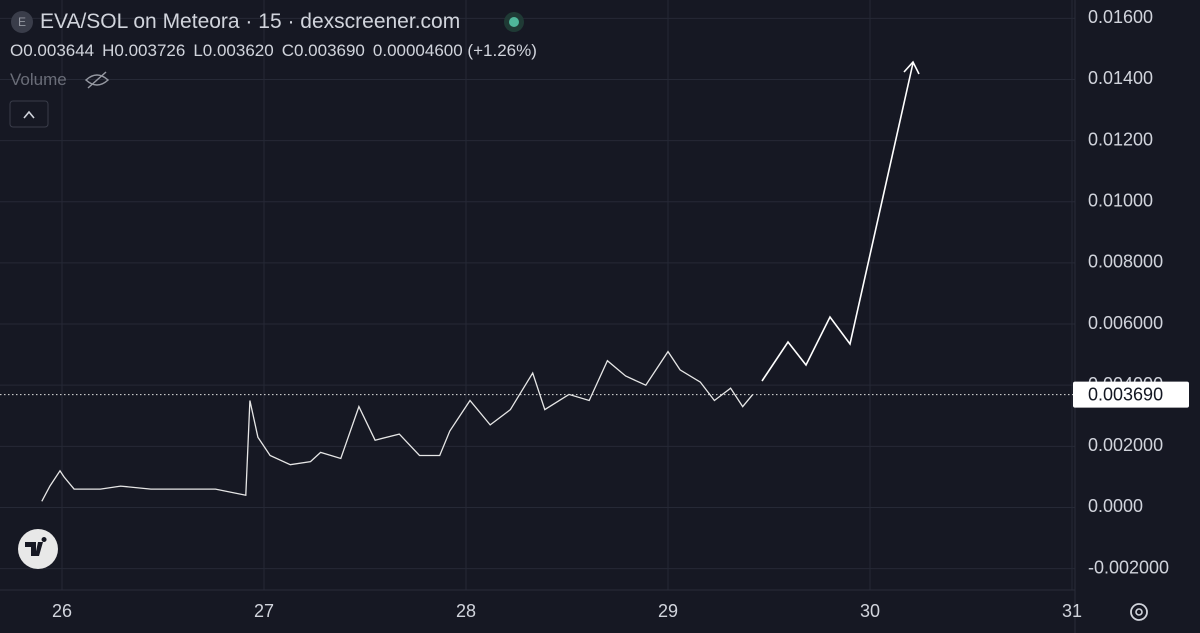 This screenshot has width=1200, height=633. Describe the element at coordinates (466, 611) in the screenshot. I see `x-tick-label: 28` at that location.